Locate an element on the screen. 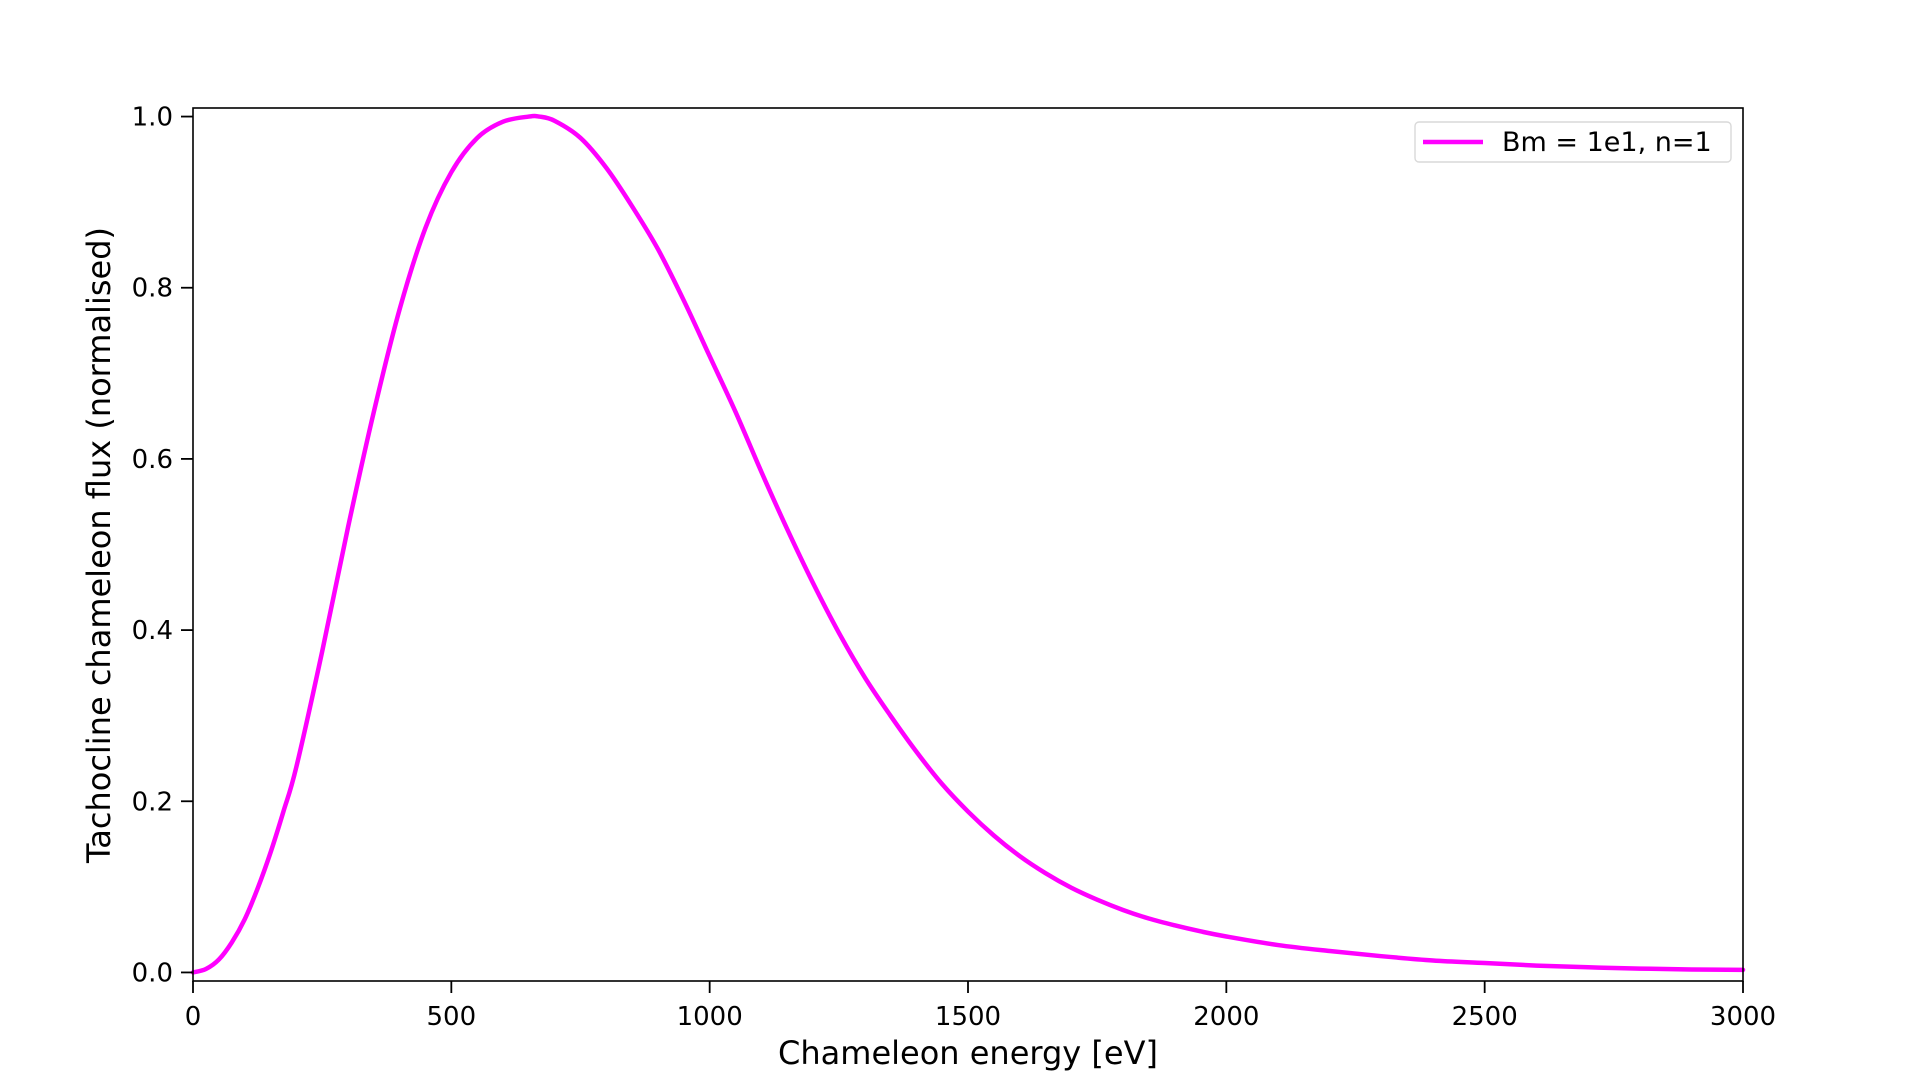 The image size is (1920, 1084). x-tick-label: 1000 is located at coordinates (710, 1017).